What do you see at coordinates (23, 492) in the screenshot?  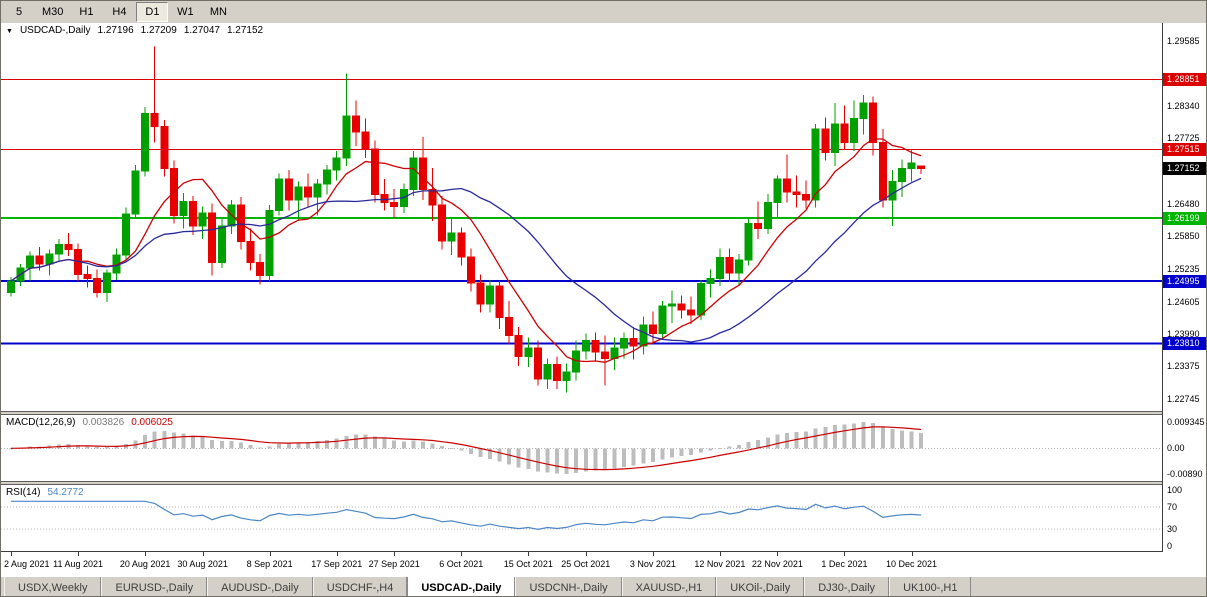 I see `rsi-title: RSI(14)` at bounding box center [23, 492].